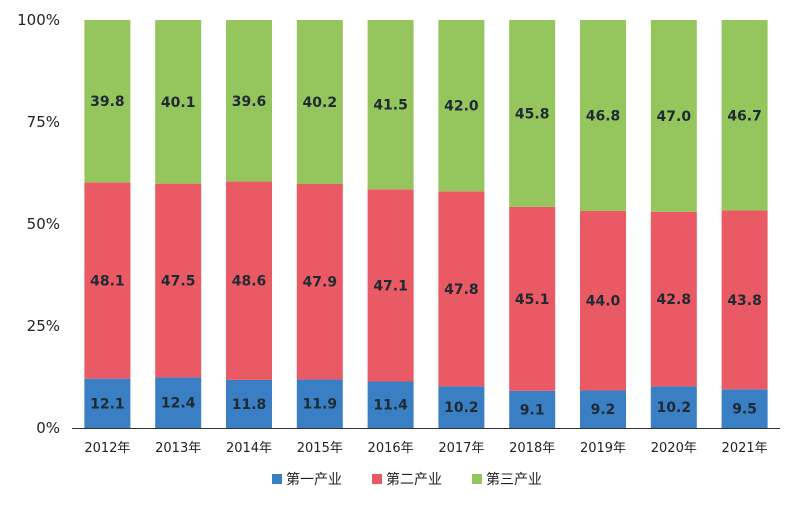  I want to click on data-label: 11.4, so click(390, 406).